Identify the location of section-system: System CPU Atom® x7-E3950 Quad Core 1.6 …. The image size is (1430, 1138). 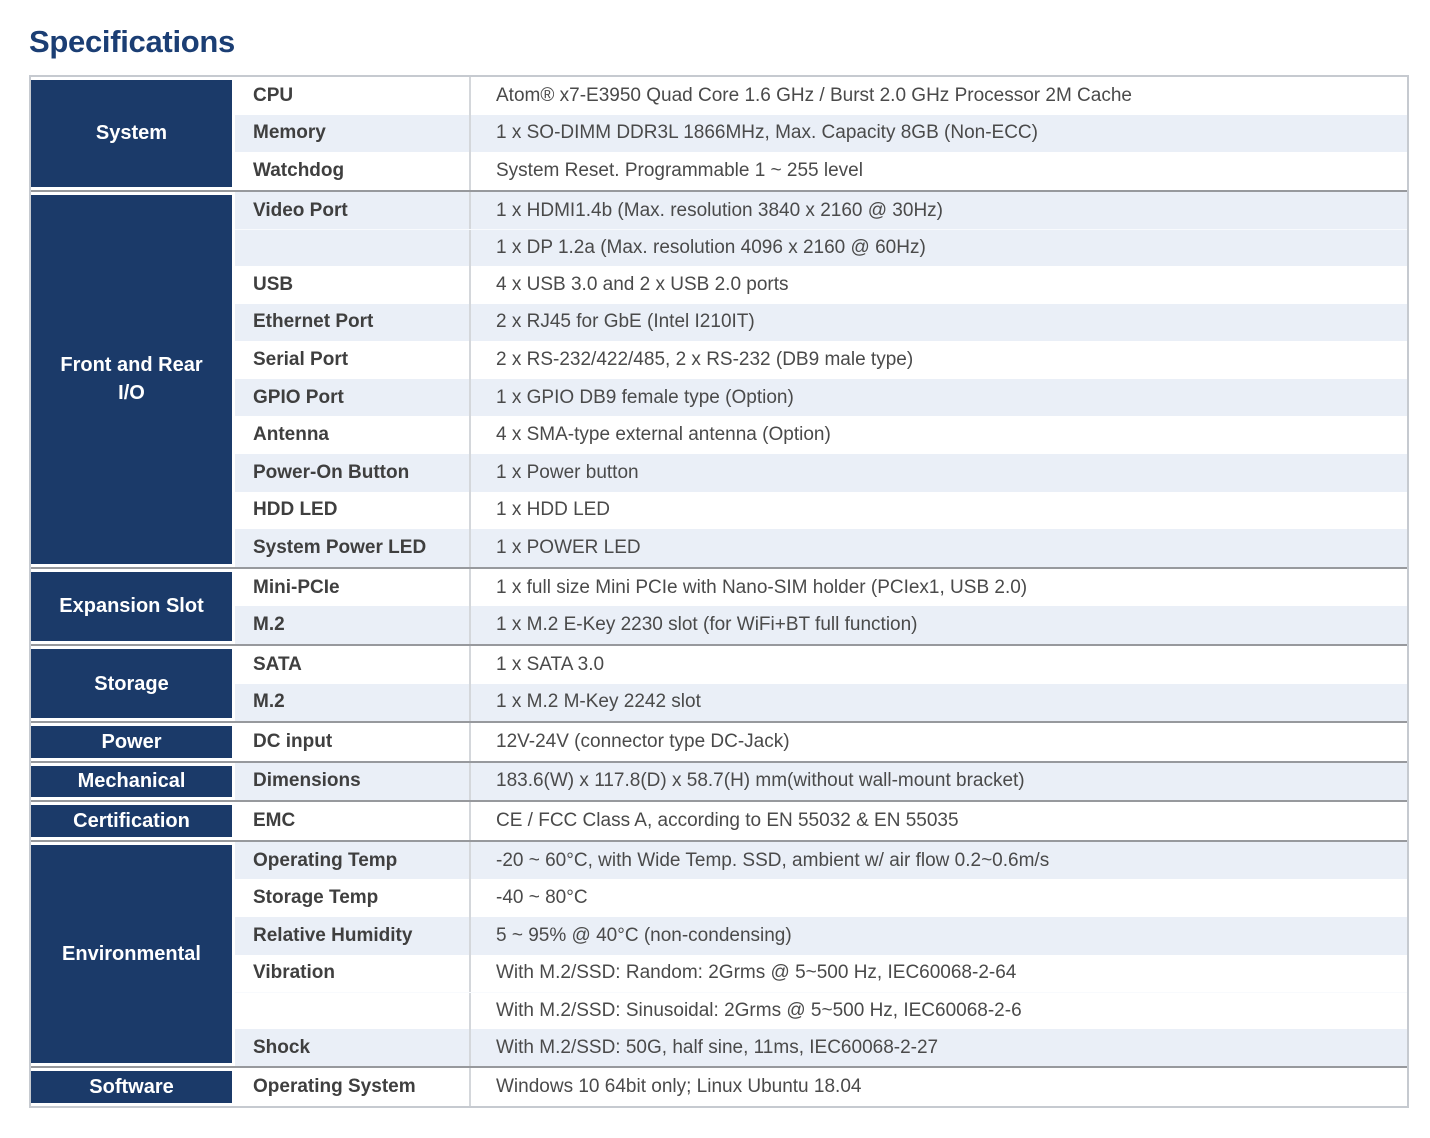
(719, 133).